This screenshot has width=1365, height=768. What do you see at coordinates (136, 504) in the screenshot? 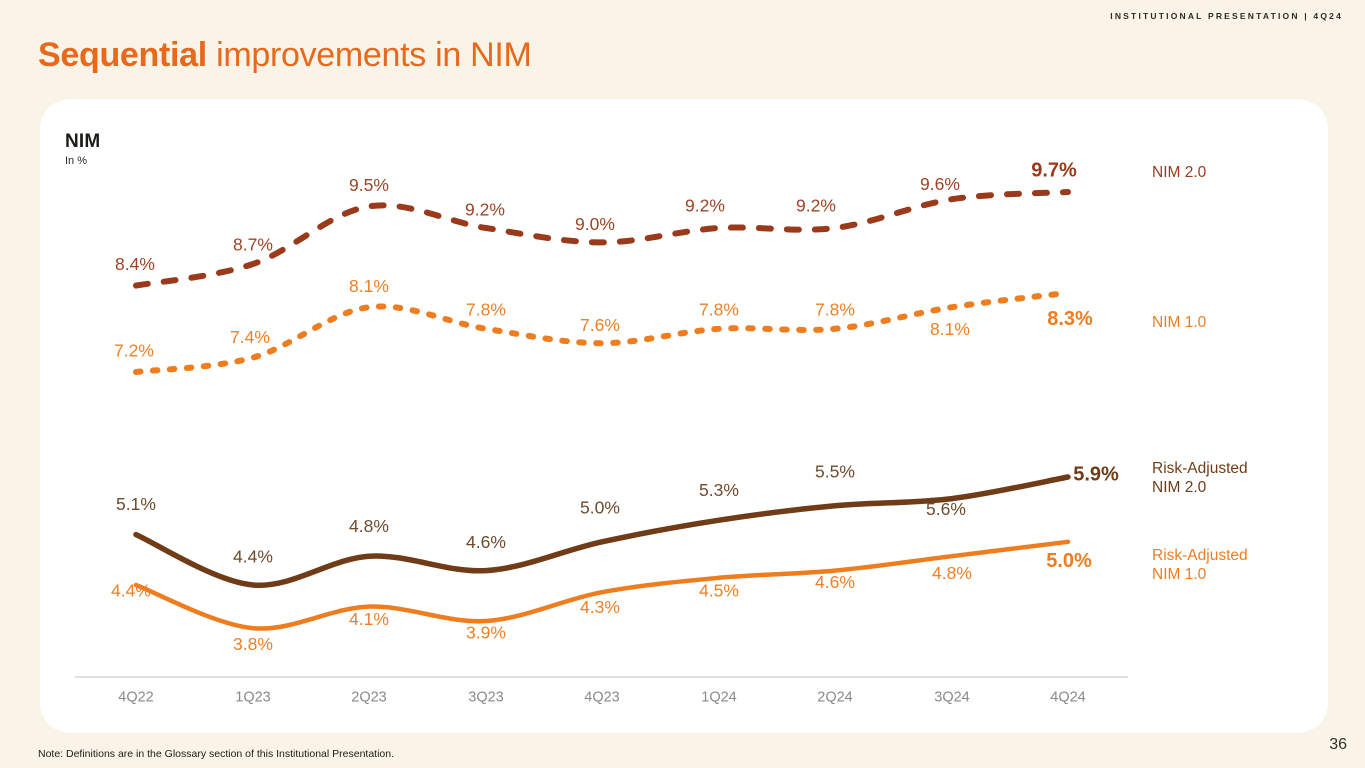
I see `svg-text: 5.1%` at bounding box center [136, 504].